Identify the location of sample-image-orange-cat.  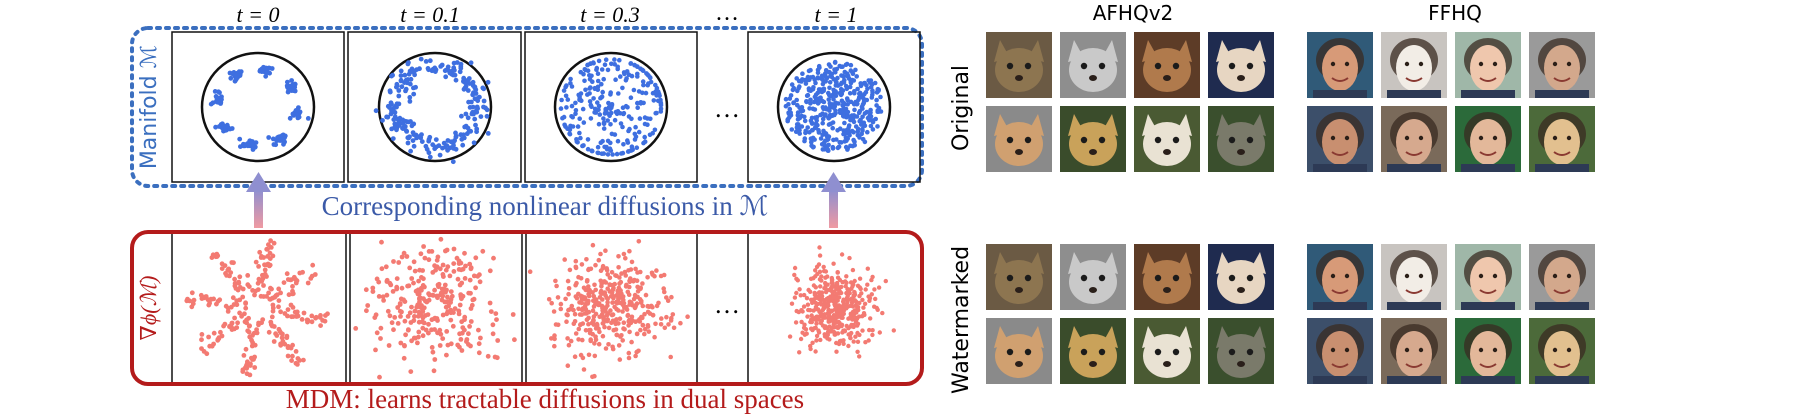
(1167, 65).